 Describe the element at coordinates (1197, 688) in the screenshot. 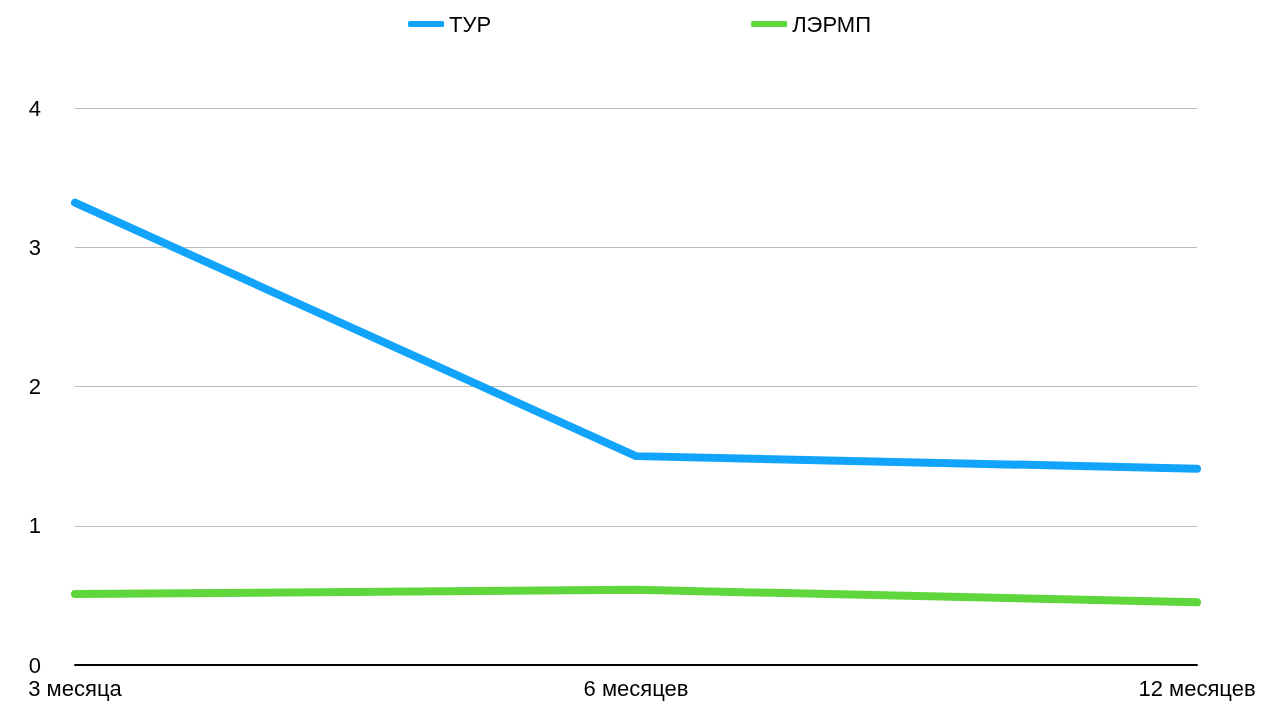

I see `x-tick-label: 12 месяцев` at that location.